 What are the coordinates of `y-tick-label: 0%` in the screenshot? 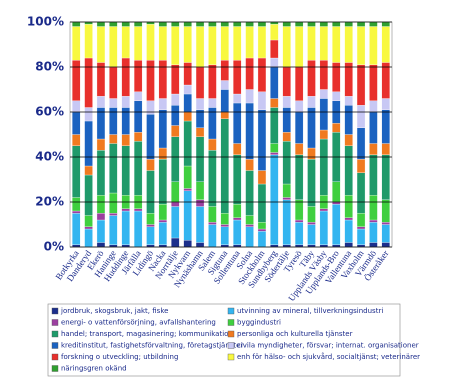 It's located at (54, 247).